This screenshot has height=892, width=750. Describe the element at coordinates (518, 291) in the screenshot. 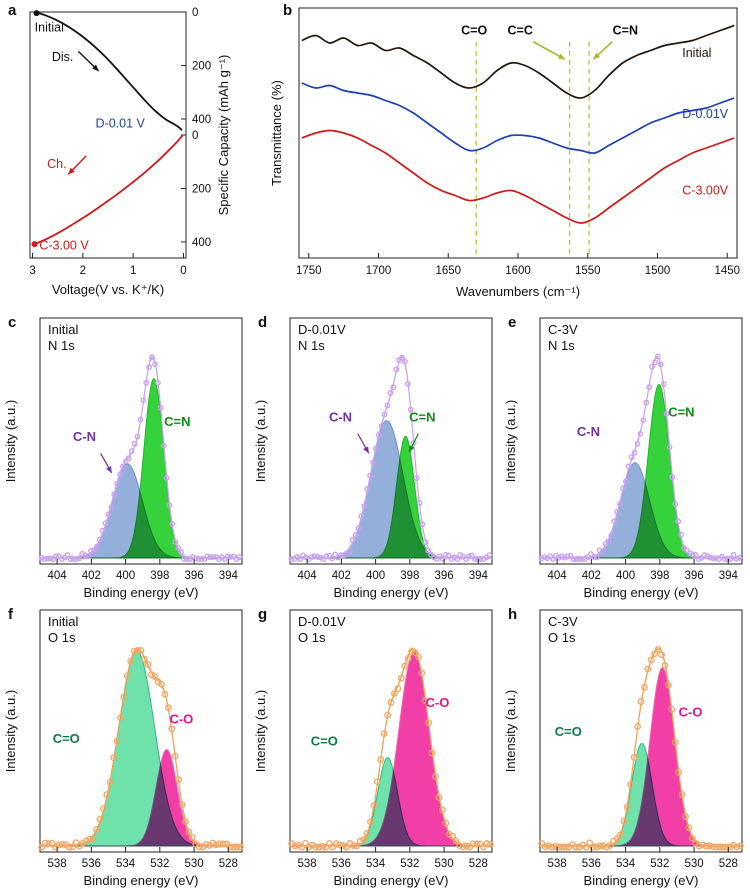

I see `svg-text: Wavenumbers (cm⁻¹)` at that location.